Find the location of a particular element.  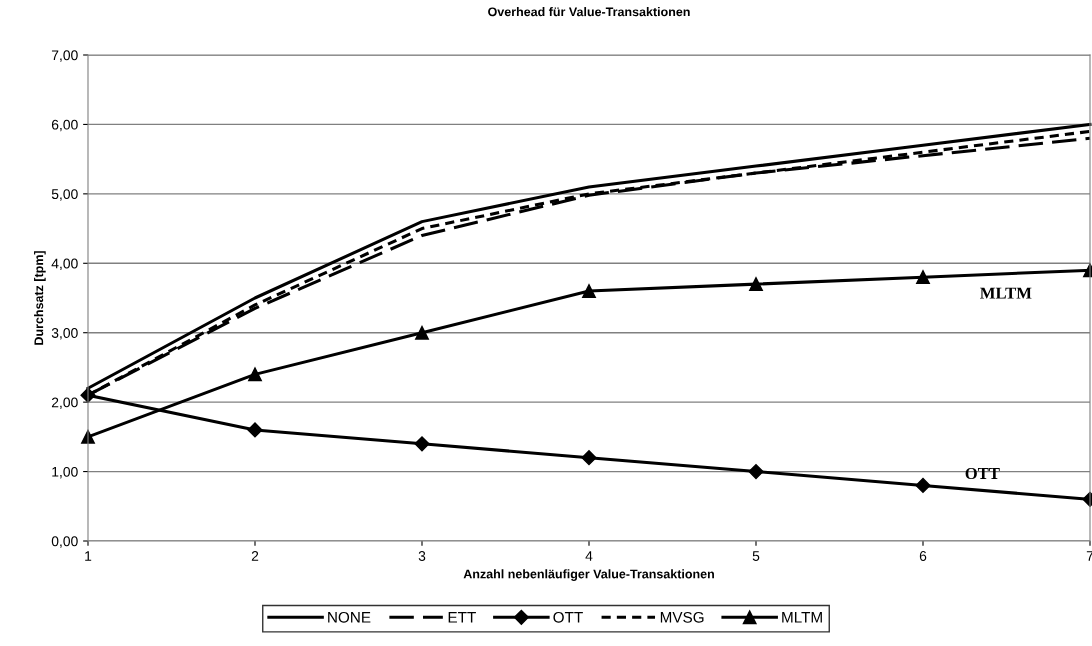

chart-title: Overhead für Value-Transaktionen is located at coordinates (589, 12).